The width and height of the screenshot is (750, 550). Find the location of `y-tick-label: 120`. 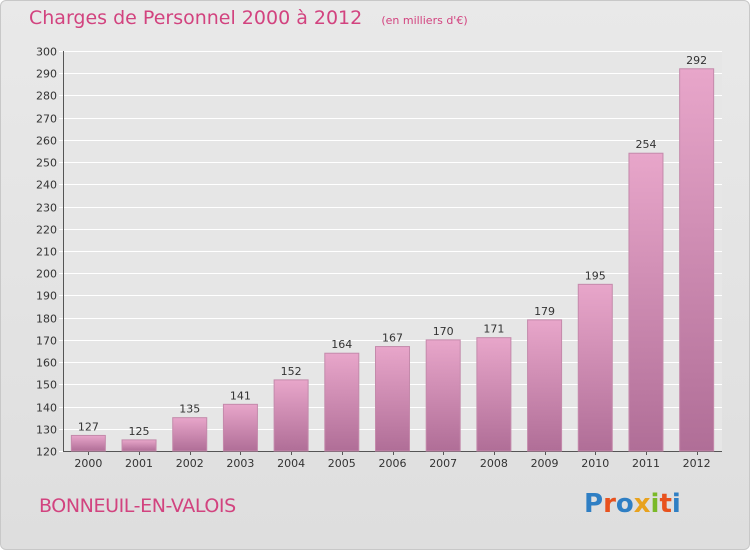

y-tick-label: 120 is located at coordinates (46, 452).